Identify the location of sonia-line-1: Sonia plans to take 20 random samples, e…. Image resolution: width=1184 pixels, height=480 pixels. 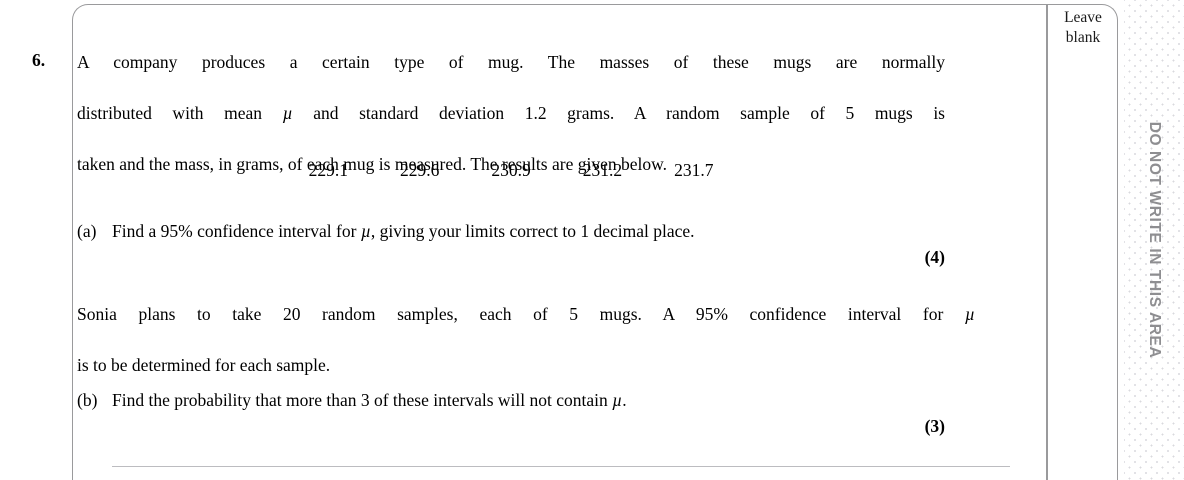
(526, 314).